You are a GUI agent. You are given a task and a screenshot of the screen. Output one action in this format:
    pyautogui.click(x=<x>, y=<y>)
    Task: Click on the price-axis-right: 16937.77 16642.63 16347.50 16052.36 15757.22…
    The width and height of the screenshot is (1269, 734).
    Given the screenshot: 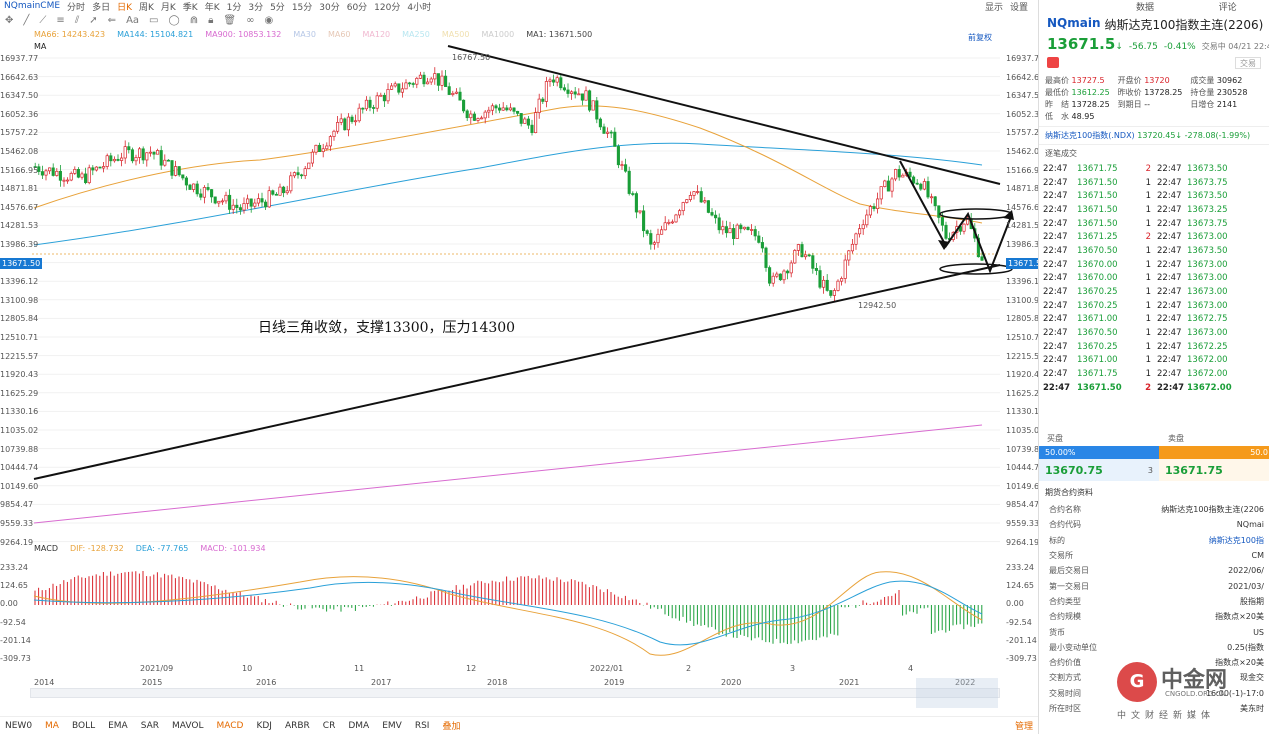 What is the action you would take?
    pyautogui.click(x=1027, y=287)
    